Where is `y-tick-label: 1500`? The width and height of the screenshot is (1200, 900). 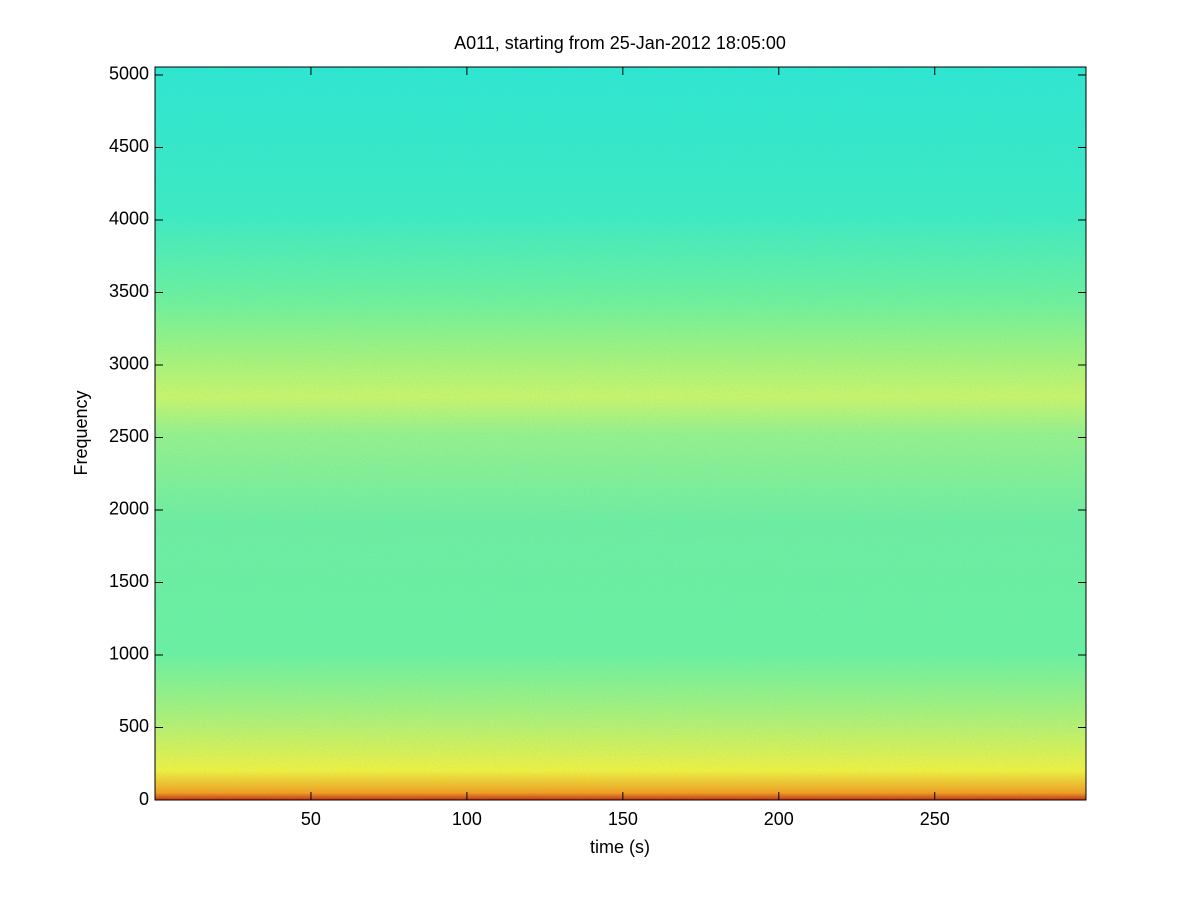 y-tick-label: 1500 is located at coordinates (129, 581).